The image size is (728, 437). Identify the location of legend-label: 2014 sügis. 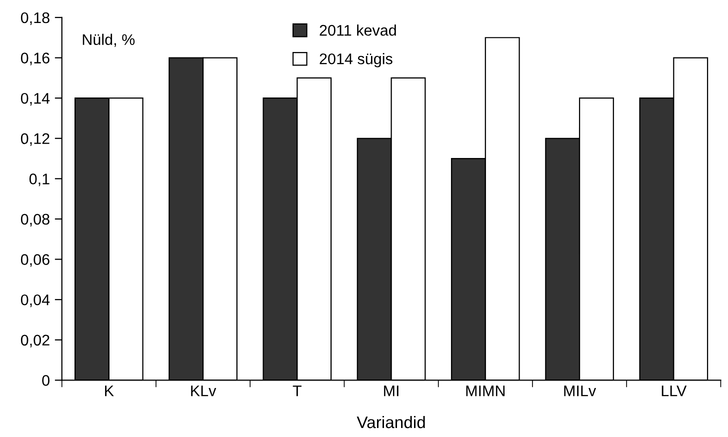
(356, 60).